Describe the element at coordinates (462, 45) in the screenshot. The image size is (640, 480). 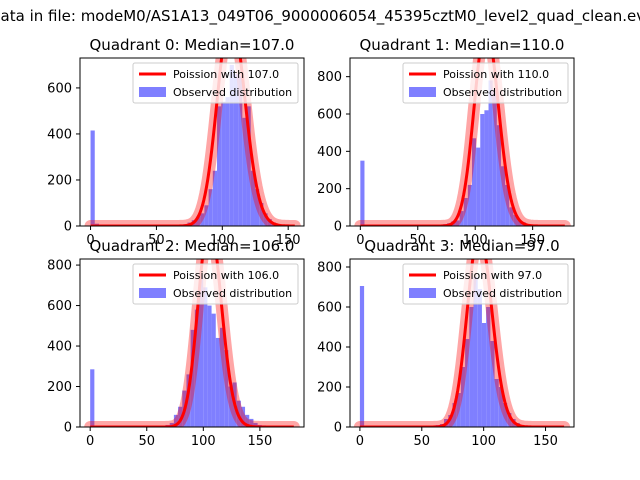
I see `subplot-title: Quadrant 1: Median=110.0` at that location.